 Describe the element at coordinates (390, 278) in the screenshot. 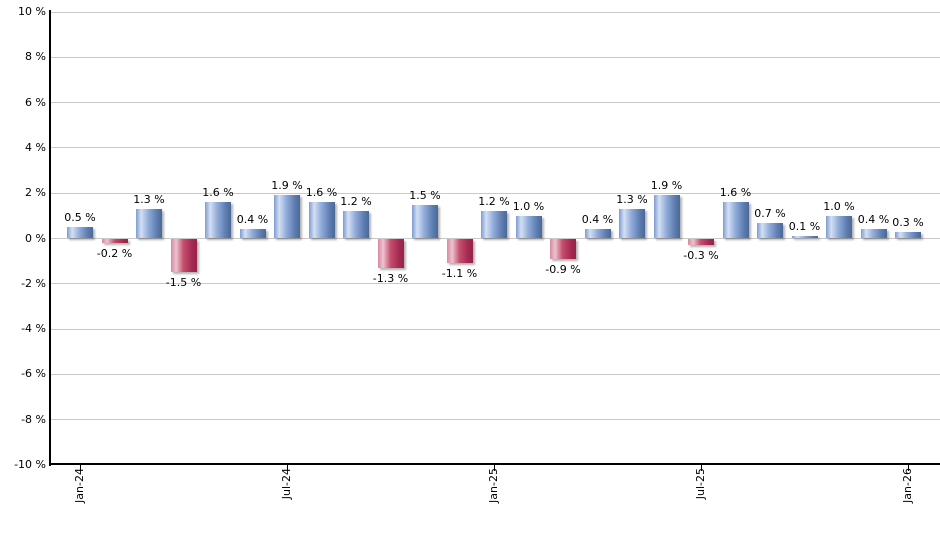

I see `bar-value-label: -1.3 %` at that location.